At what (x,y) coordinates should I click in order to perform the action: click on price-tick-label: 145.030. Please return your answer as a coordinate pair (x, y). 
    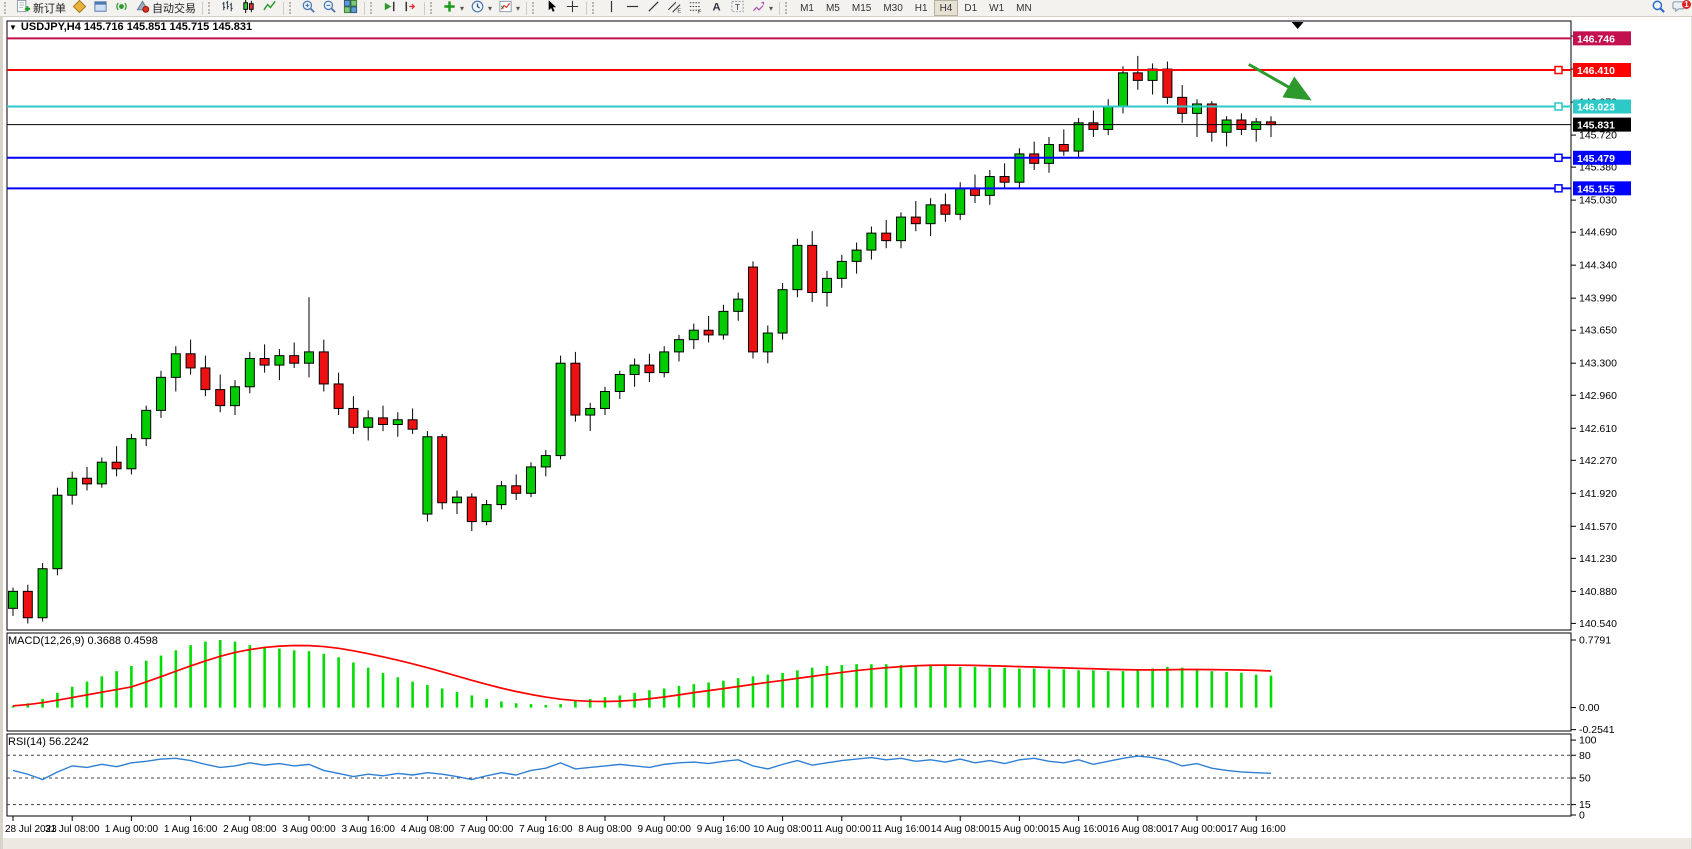
    Looking at the image, I should click on (1598, 201).